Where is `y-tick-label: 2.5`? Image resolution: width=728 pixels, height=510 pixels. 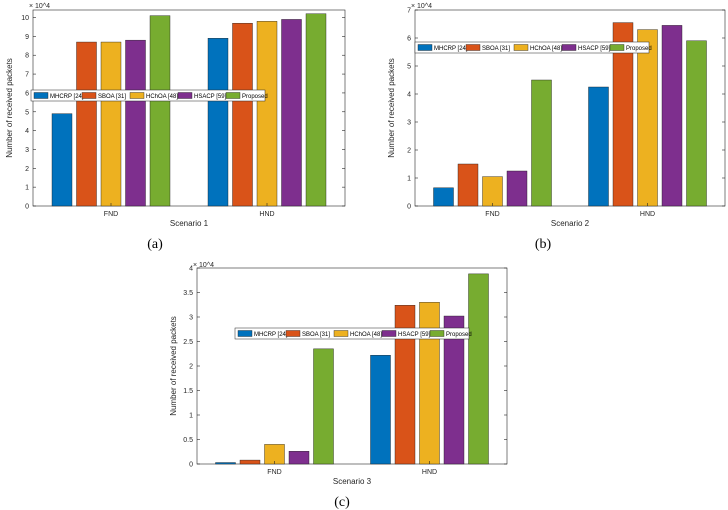
y-tick-label: 2.5 is located at coordinates (188, 342).